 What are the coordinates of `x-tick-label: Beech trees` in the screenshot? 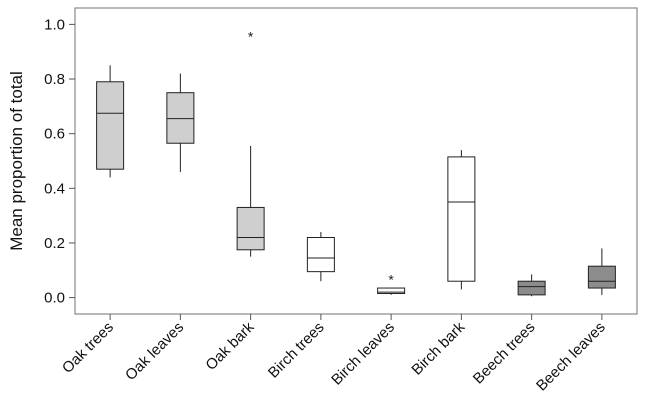 It's located at (504, 353).